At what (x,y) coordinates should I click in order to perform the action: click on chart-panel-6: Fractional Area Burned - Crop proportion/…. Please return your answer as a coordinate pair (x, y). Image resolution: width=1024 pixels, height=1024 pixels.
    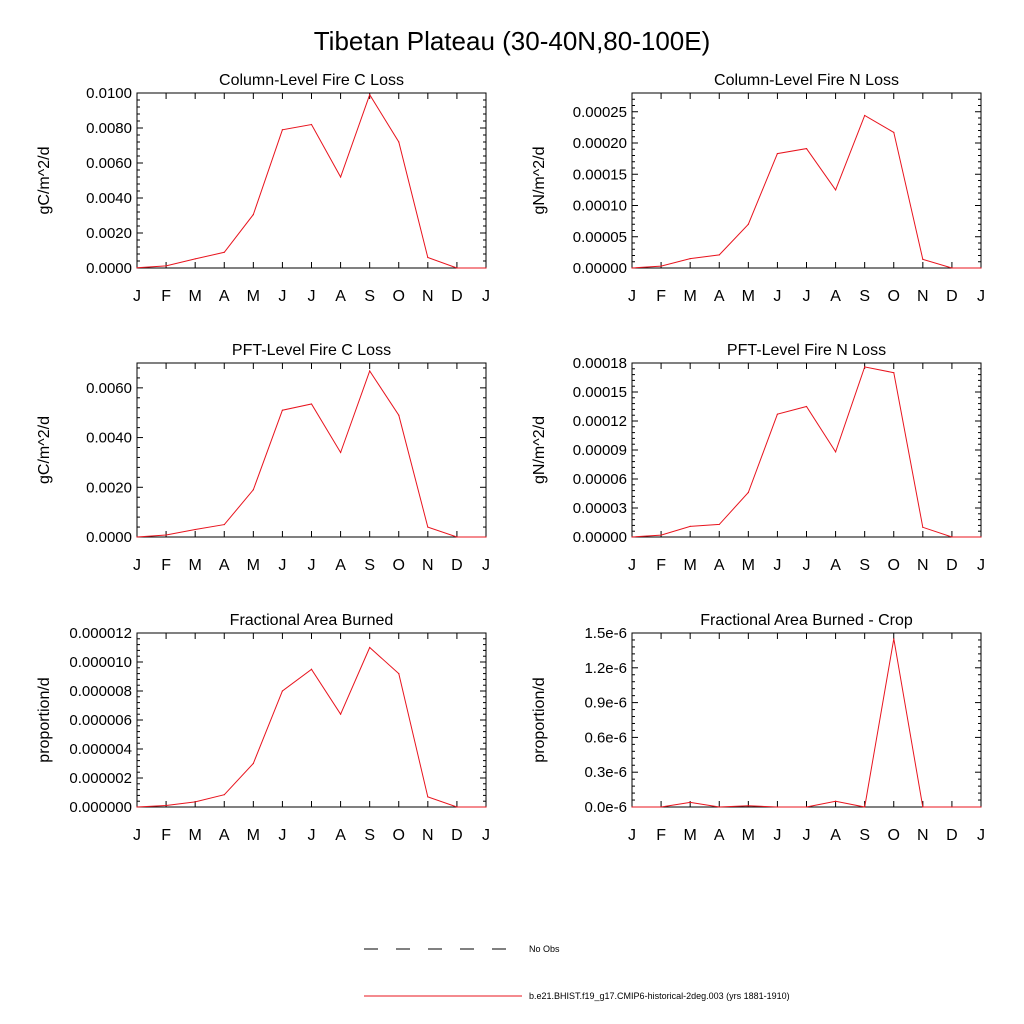
    Looking at the image, I should click on (758, 728).